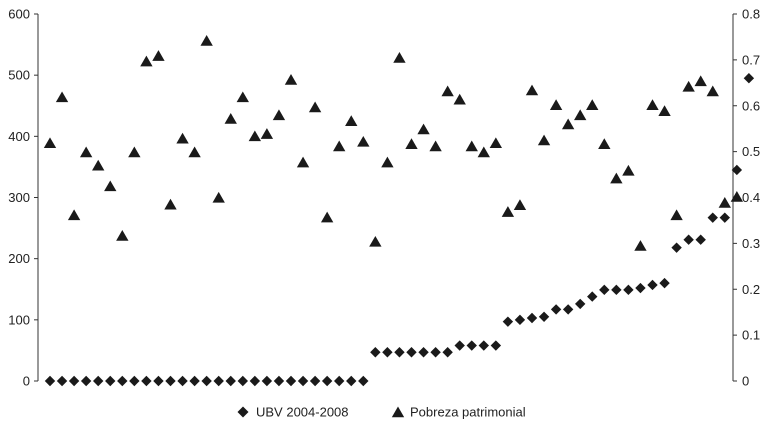 The height and width of the screenshot is (426, 777). What do you see at coordinates (751, 105) in the screenshot?
I see `right-tick-label: 0.6` at bounding box center [751, 105].